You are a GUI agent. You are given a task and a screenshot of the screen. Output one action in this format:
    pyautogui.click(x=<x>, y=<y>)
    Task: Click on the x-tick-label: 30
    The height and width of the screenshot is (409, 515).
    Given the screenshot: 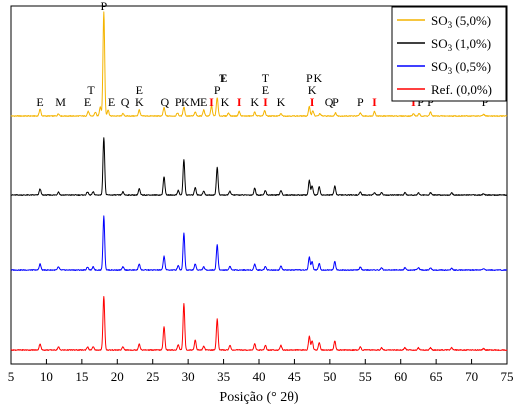 What is the action you would take?
    pyautogui.click(x=188, y=376)
    